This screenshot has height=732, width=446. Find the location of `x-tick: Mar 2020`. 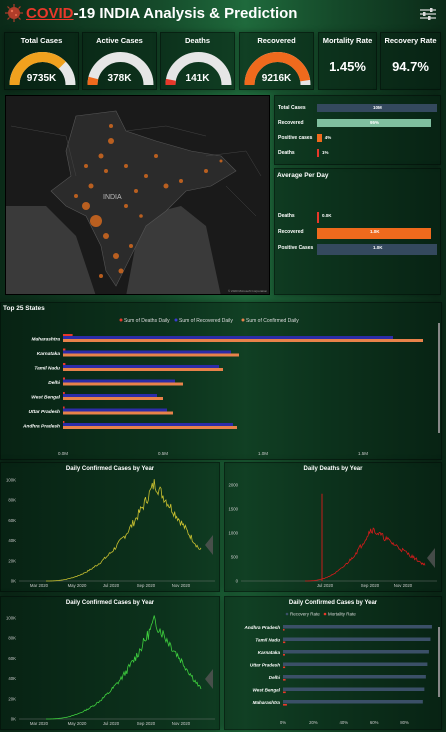

x-tick: Mar 2020 is located at coordinates (39, 723).